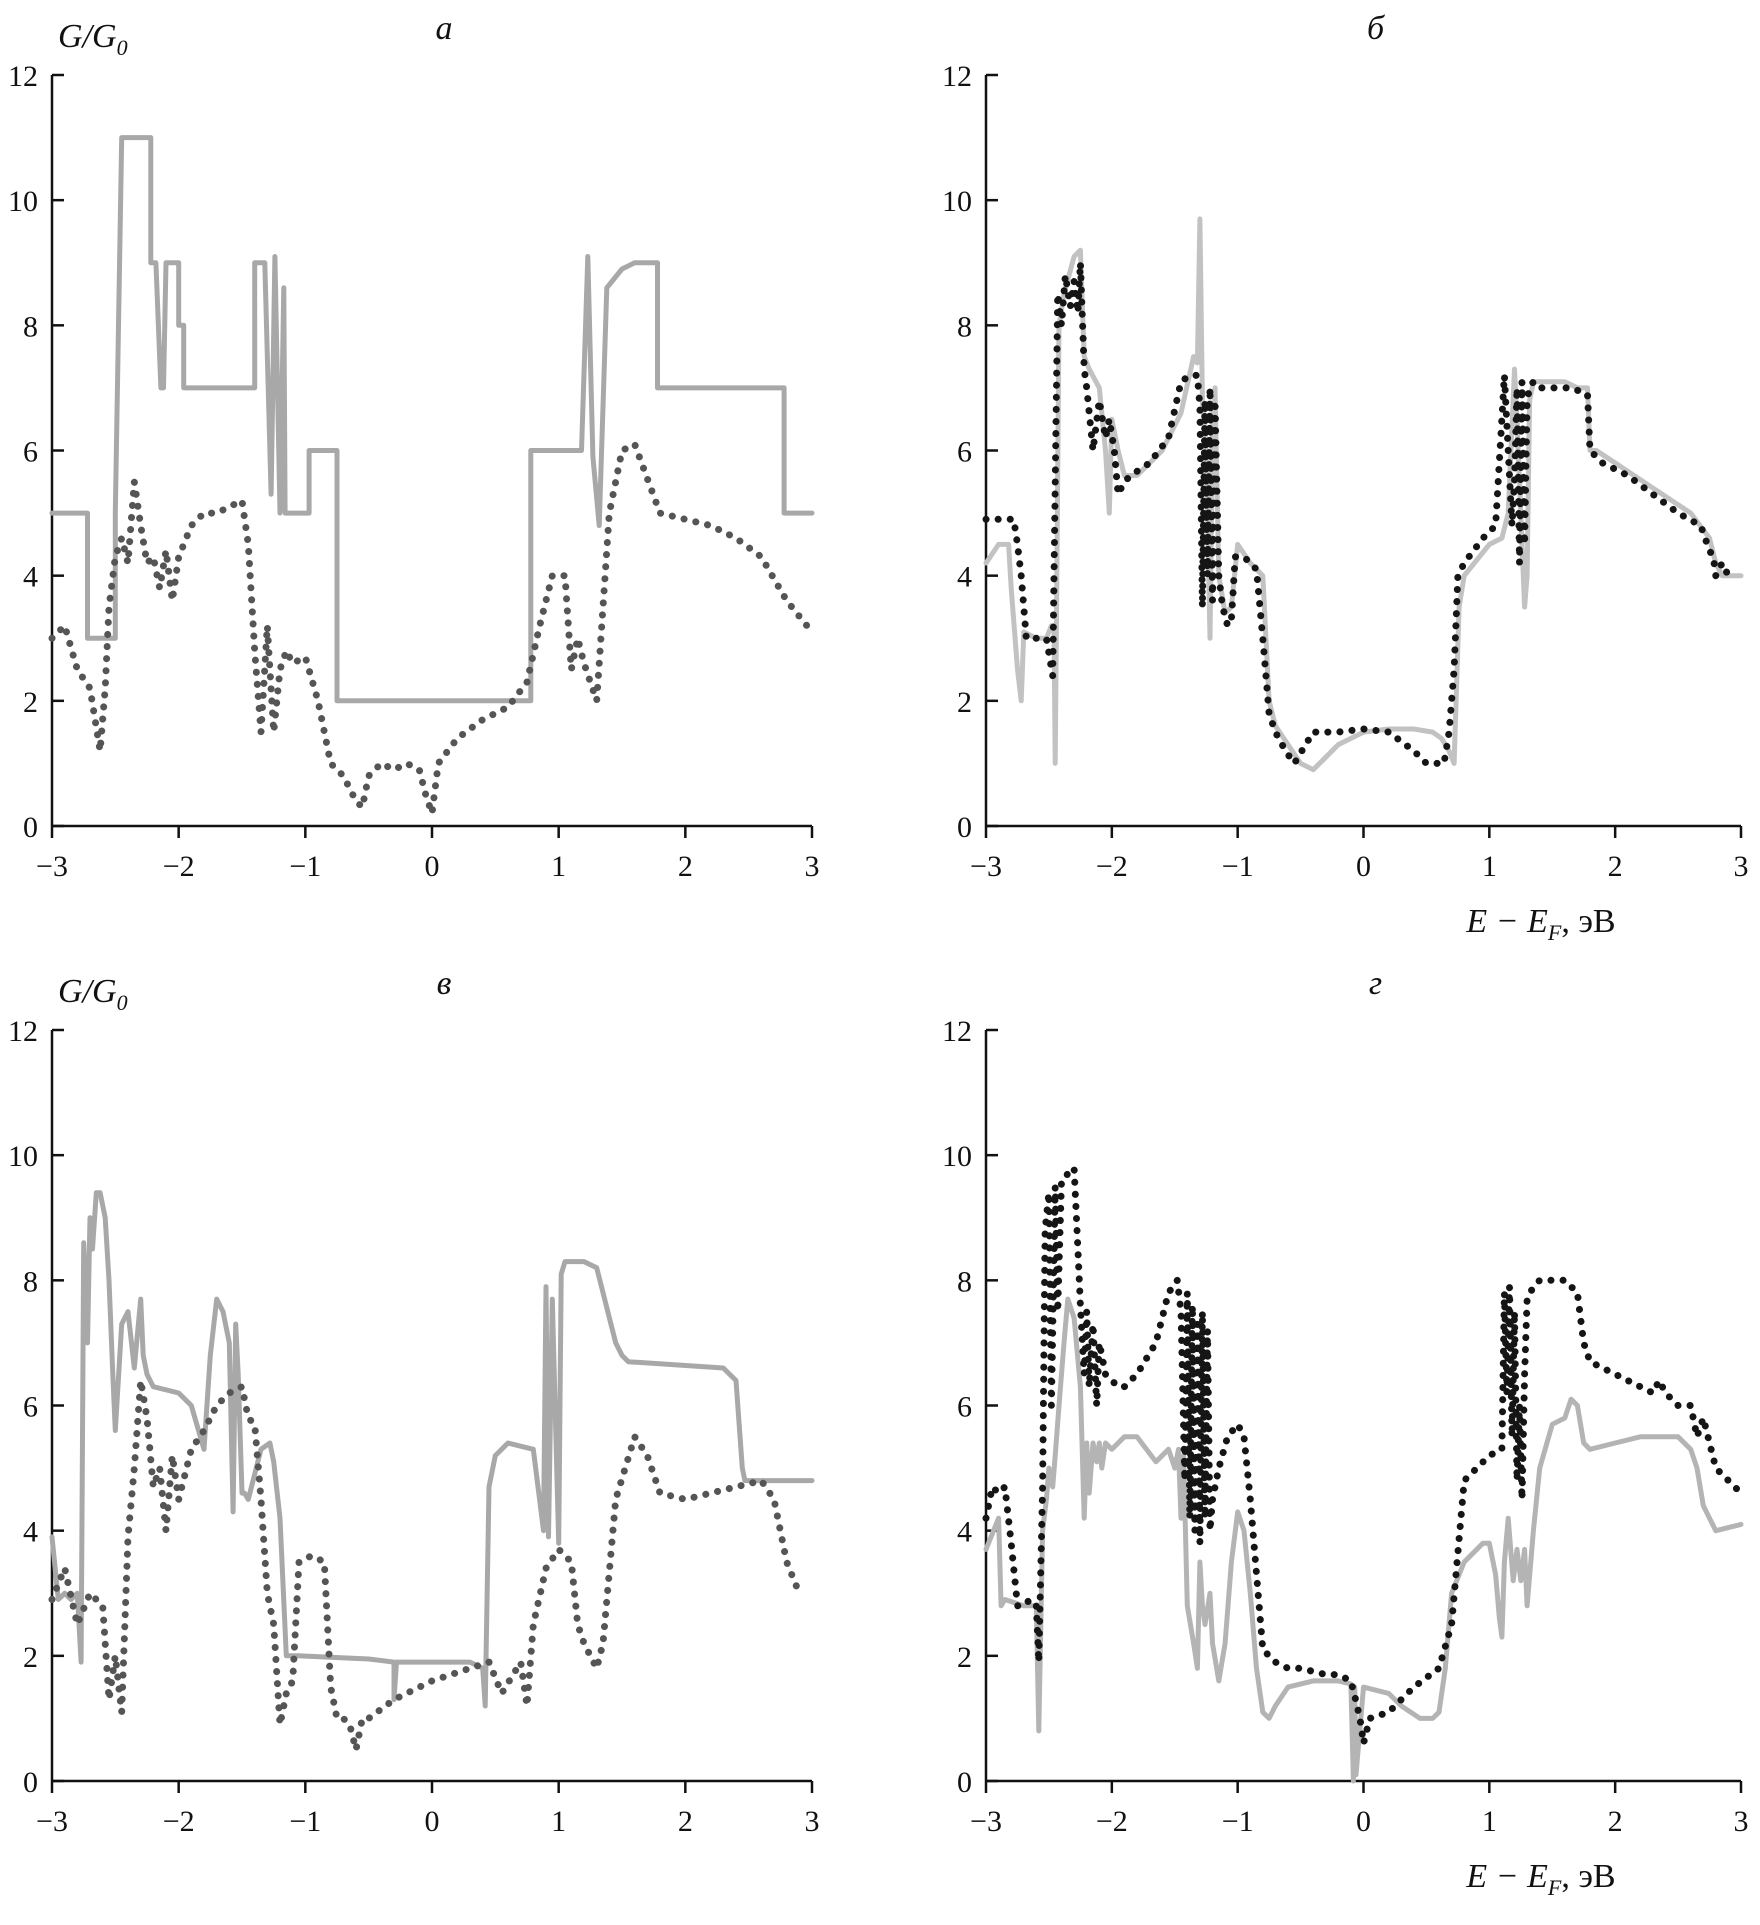 Image resolution: width=1760 pixels, height=1925 pixels. Describe the element at coordinates (1375, 983) in the screenshot. I see `panel-label: г` at that location.